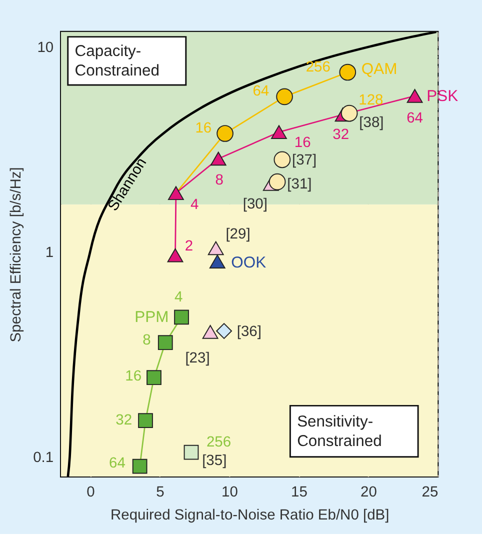 The width and height of the screenshot is (482, 543). What do you see at coordinates (371, 100) in the screenshot?
I see `annotation: 128` at bounding box center [371, 100].